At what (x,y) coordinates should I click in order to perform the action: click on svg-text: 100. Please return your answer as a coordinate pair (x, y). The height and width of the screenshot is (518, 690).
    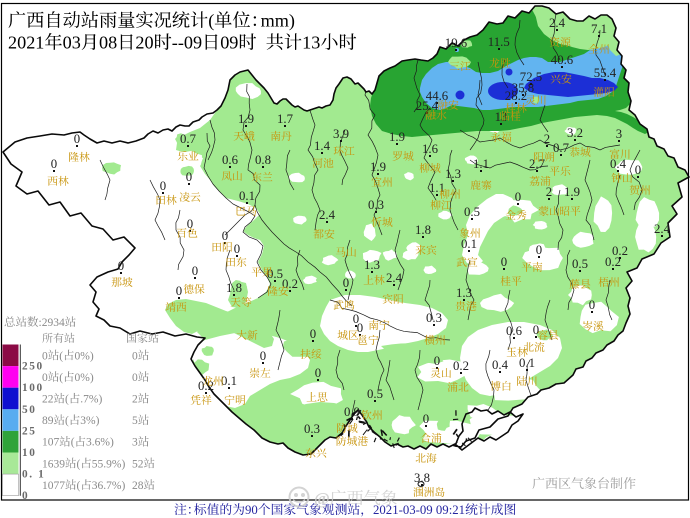
    Looking at the image, I should click on (33, 388).